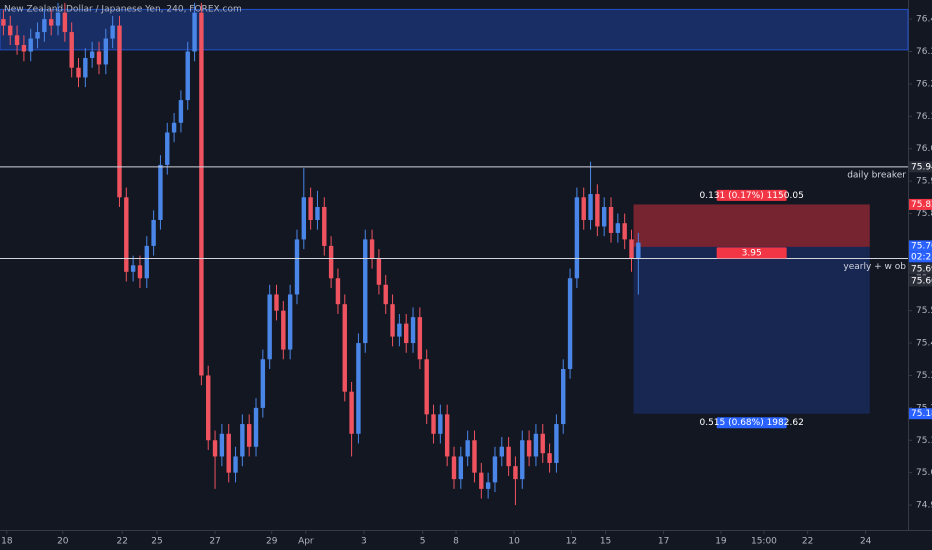  I want to click on countdown-box, so click(920, 257).